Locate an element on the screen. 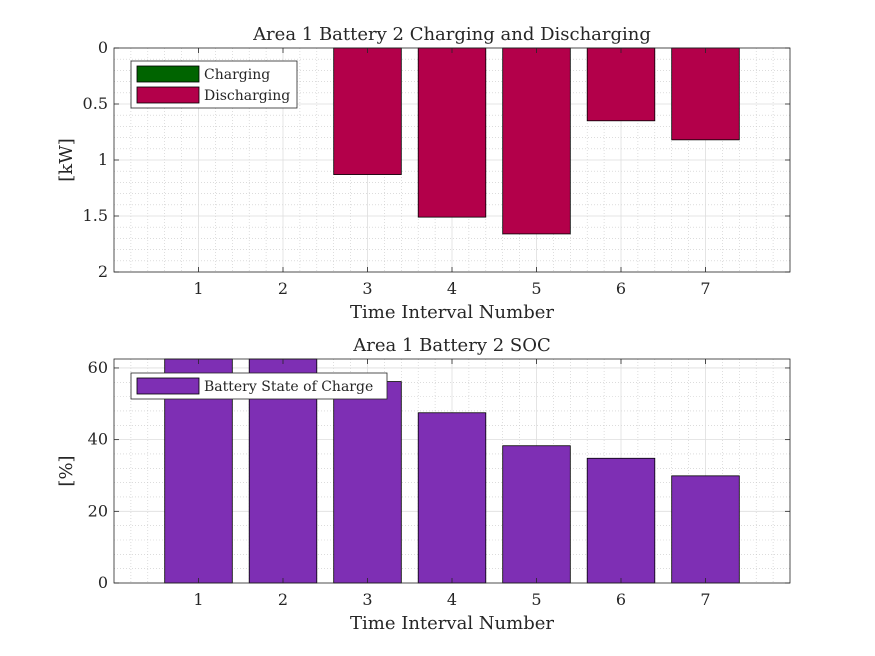  y-tick-label: 1 is located at coordinates (103, 159).